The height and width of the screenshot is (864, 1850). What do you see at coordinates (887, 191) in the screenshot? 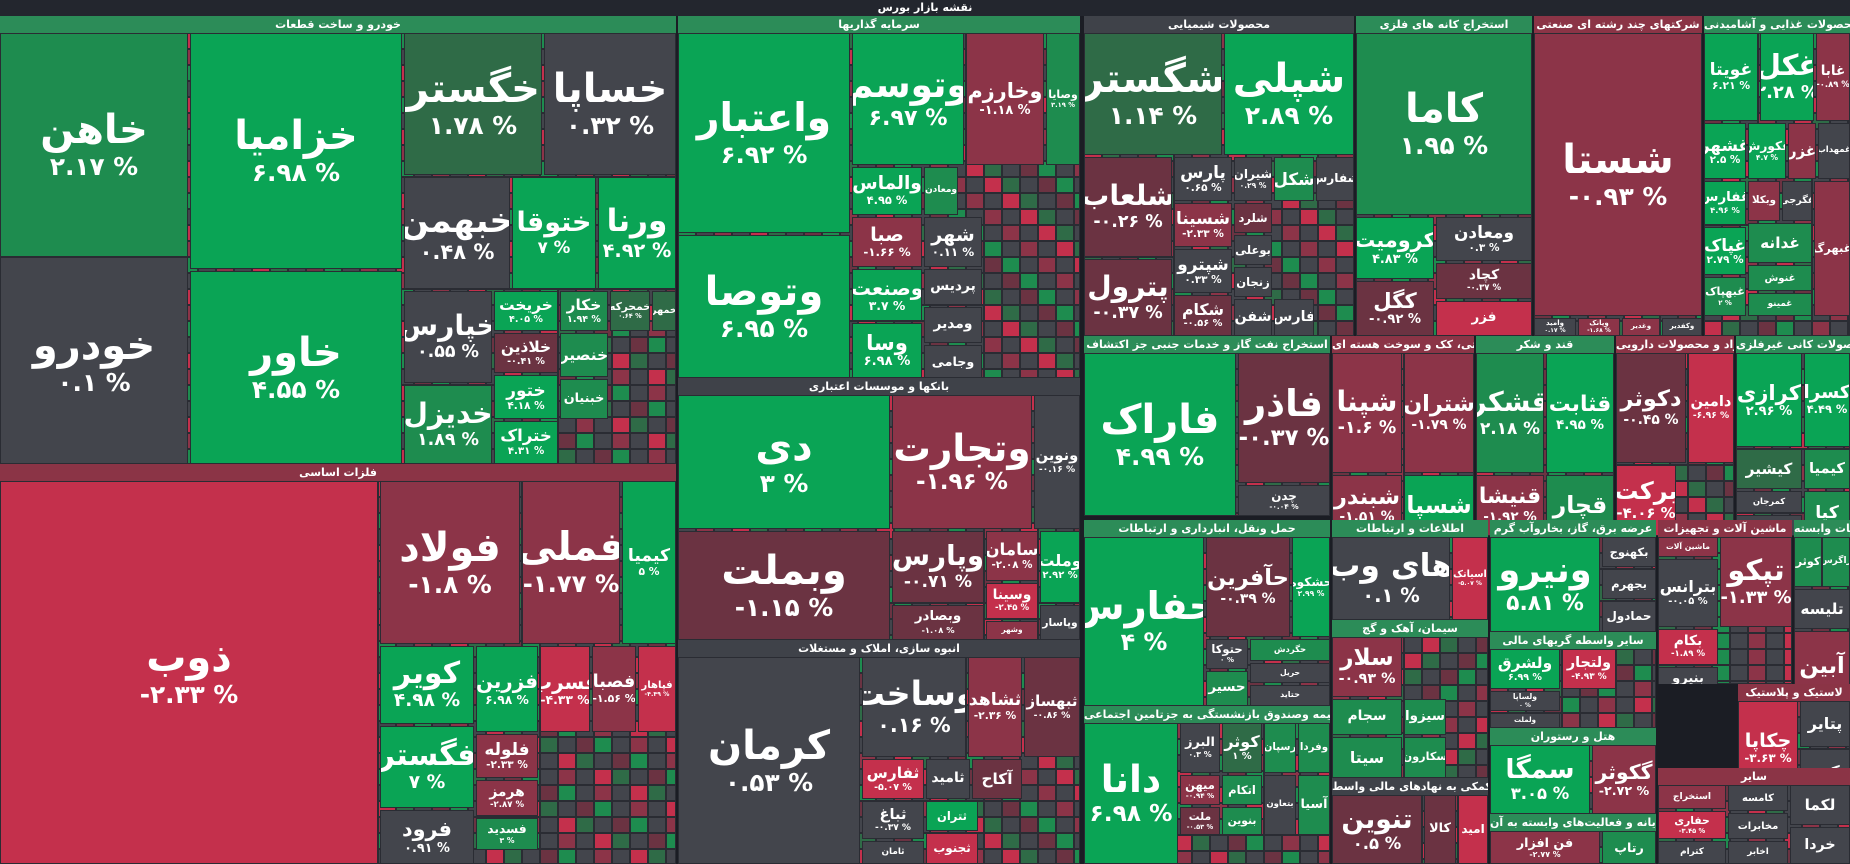
I see `stock-tile: والماس ۴.۹۵ %` at bounding box center [887, 191].